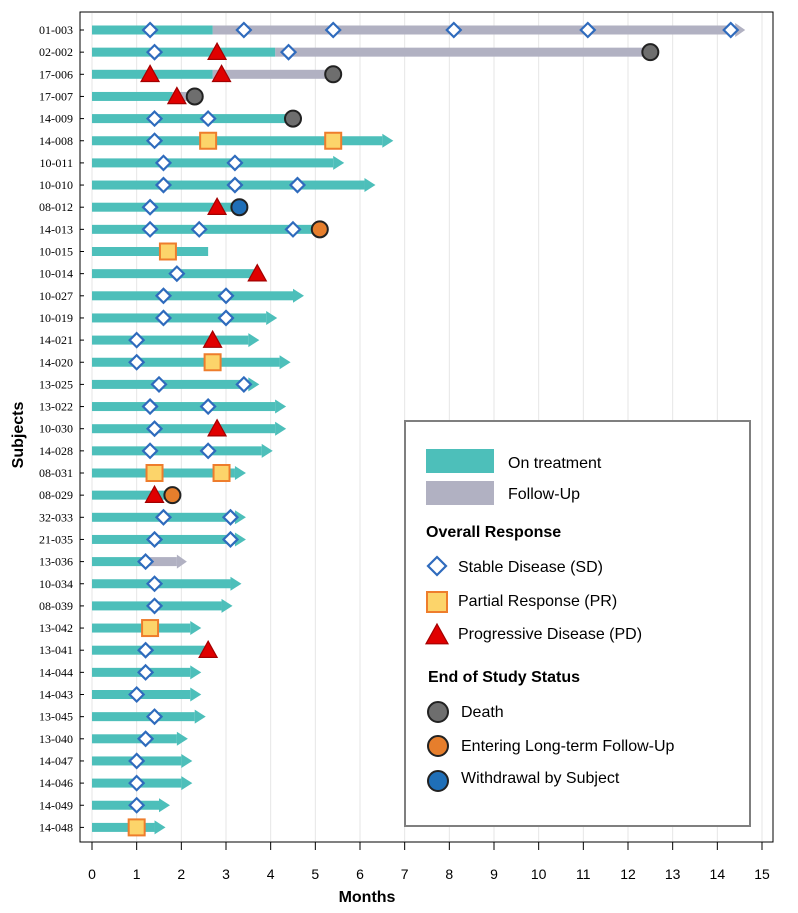 This screenshot has width=798, height=913. I want to click on legend-sd-icon, so click(437, 566).